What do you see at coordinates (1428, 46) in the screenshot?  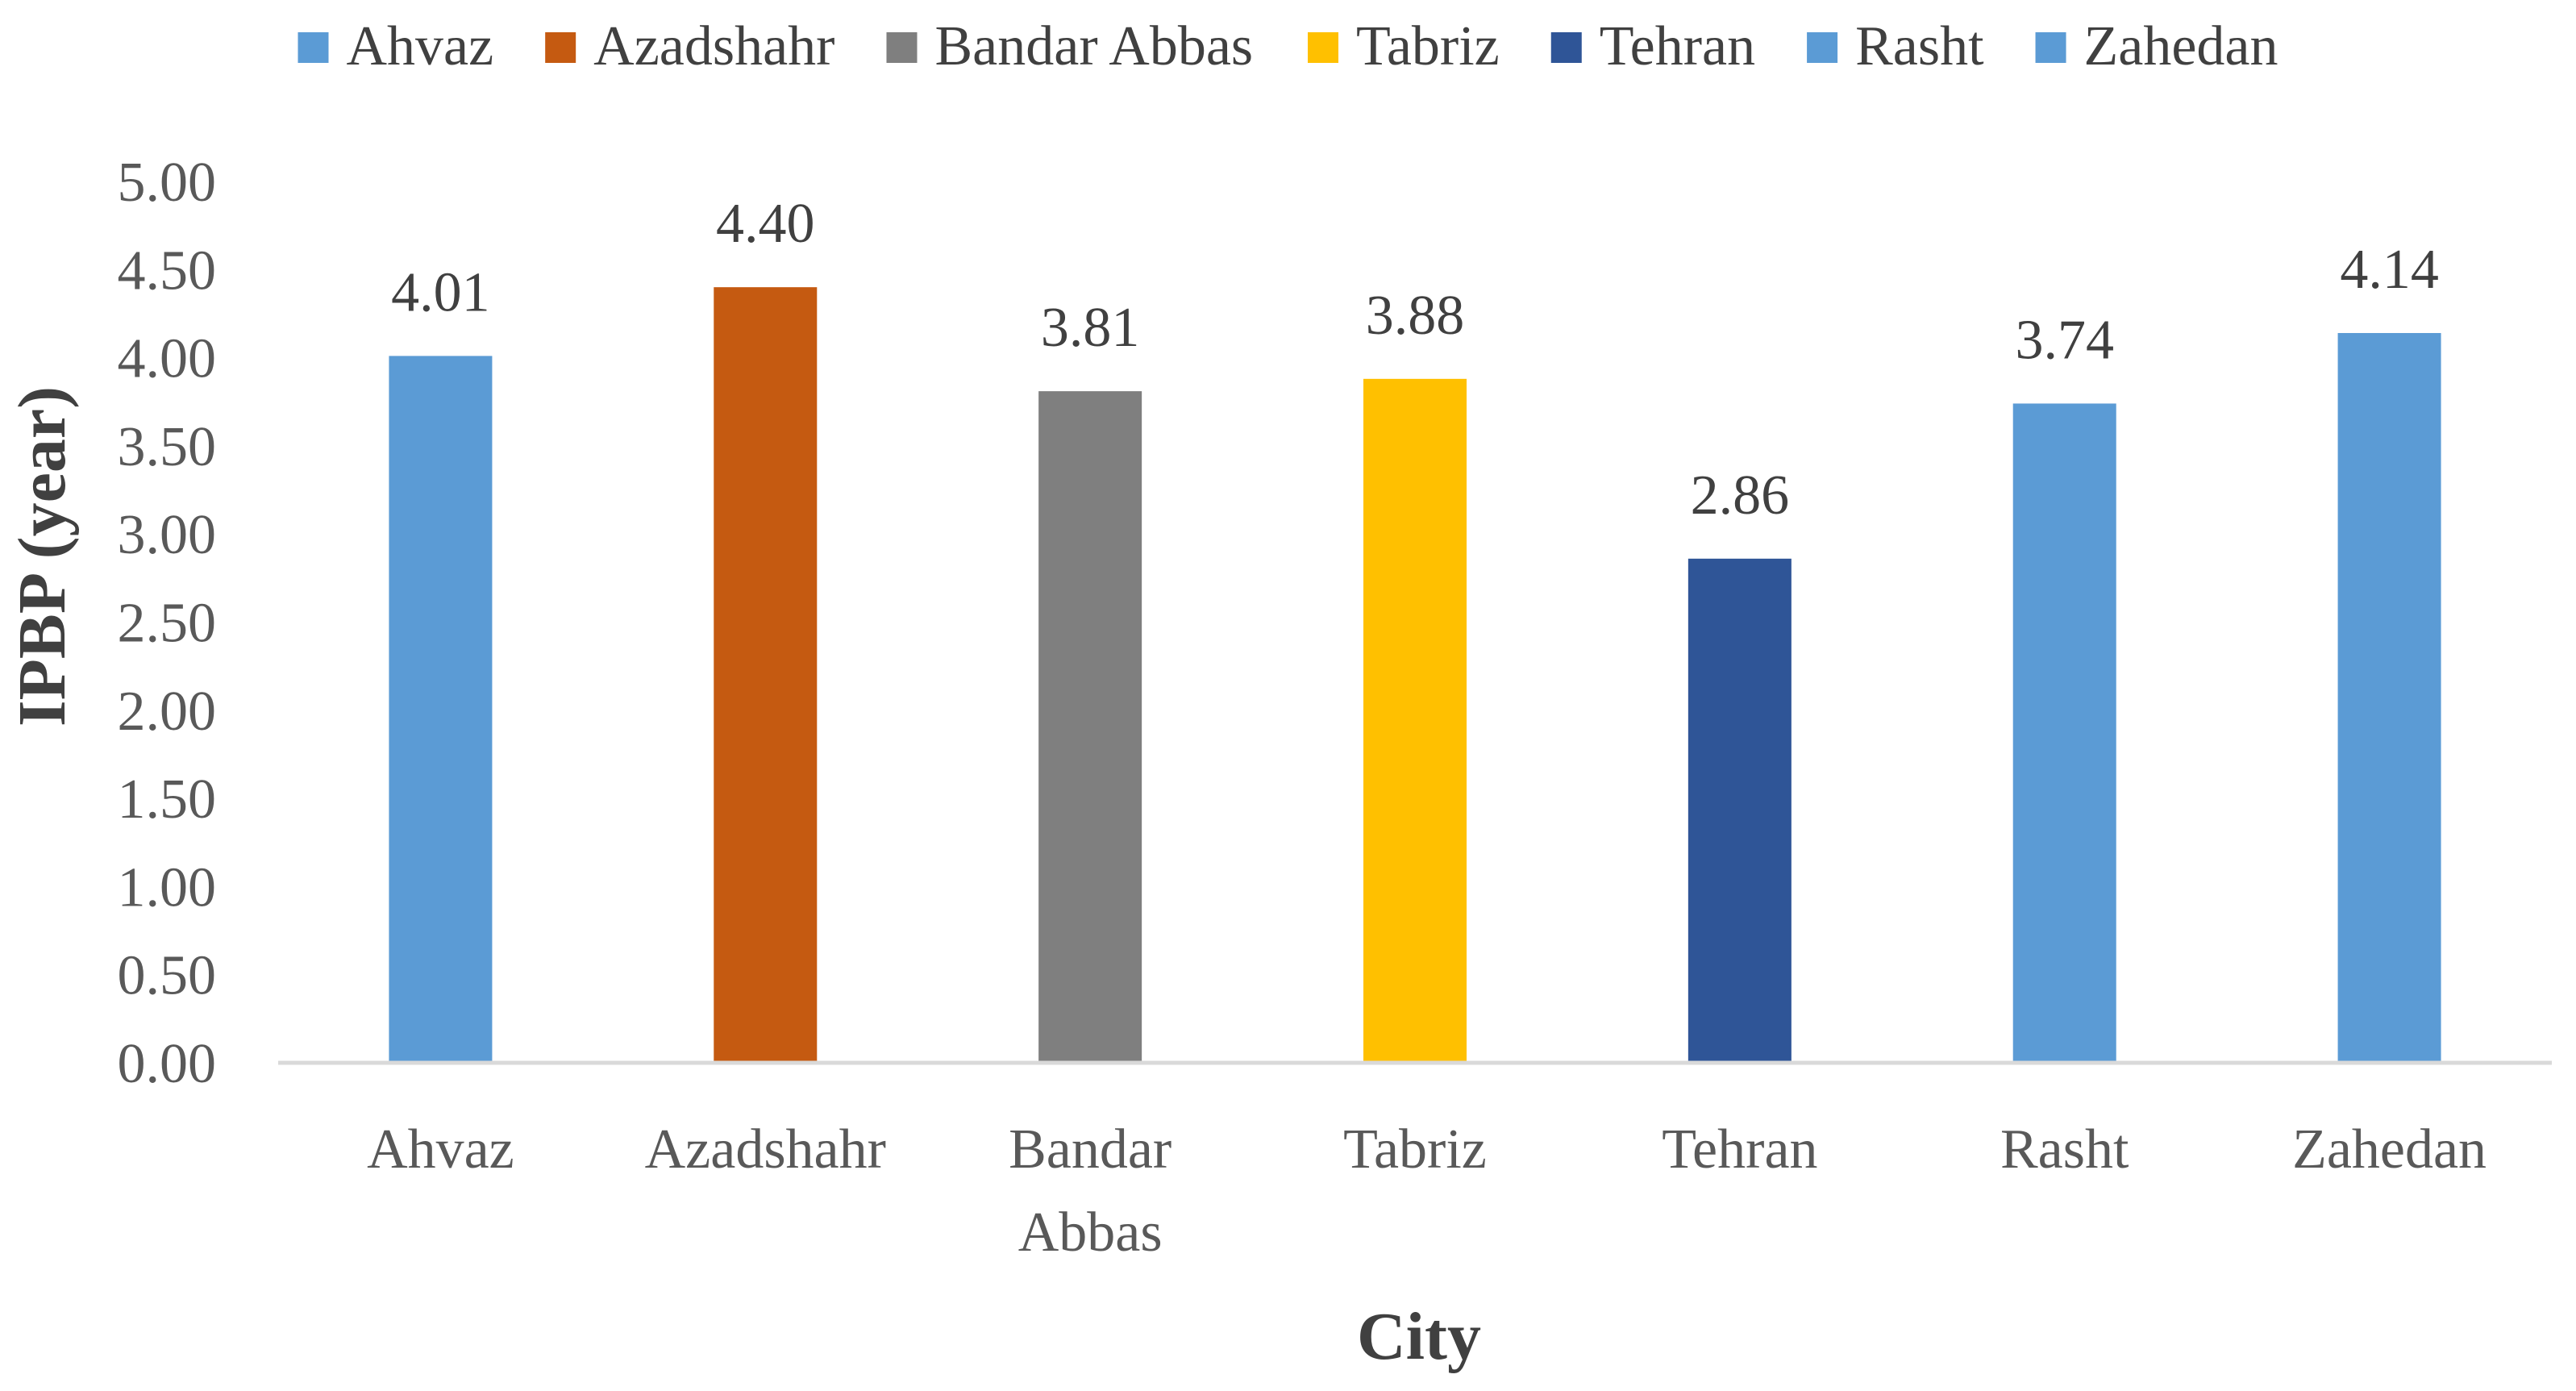 I see `legend-label: Tabriz` at bounding box center [1428, 46].